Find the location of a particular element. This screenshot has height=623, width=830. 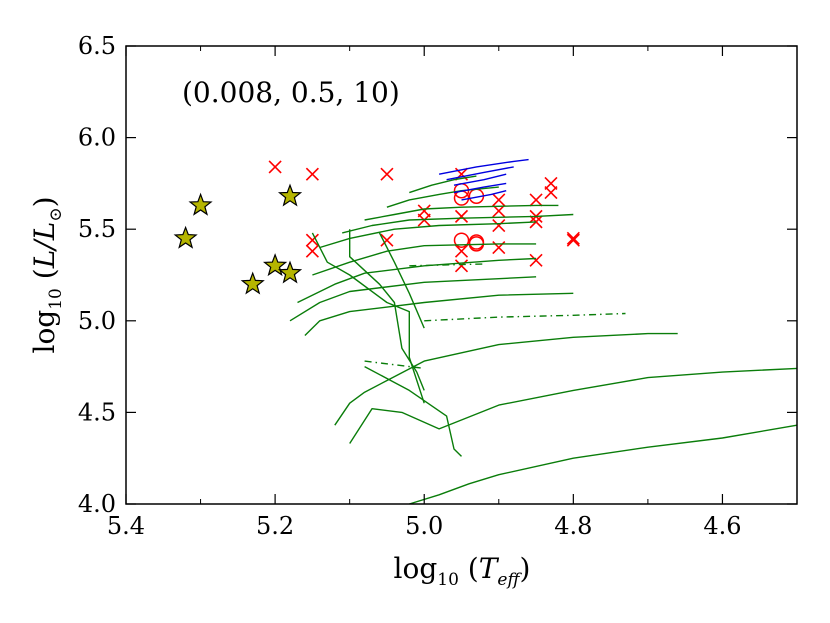

y-tick-label: 5.0 is located at coordinates (97, 321).